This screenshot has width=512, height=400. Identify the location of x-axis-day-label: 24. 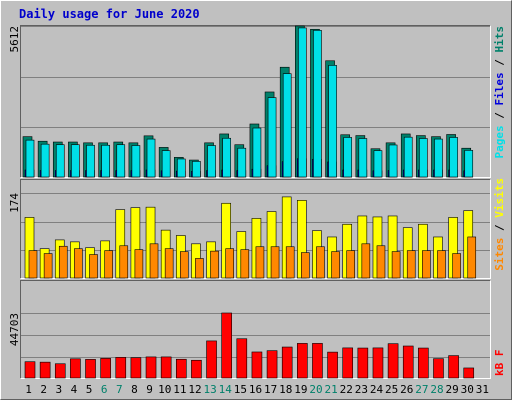
(377, 389).